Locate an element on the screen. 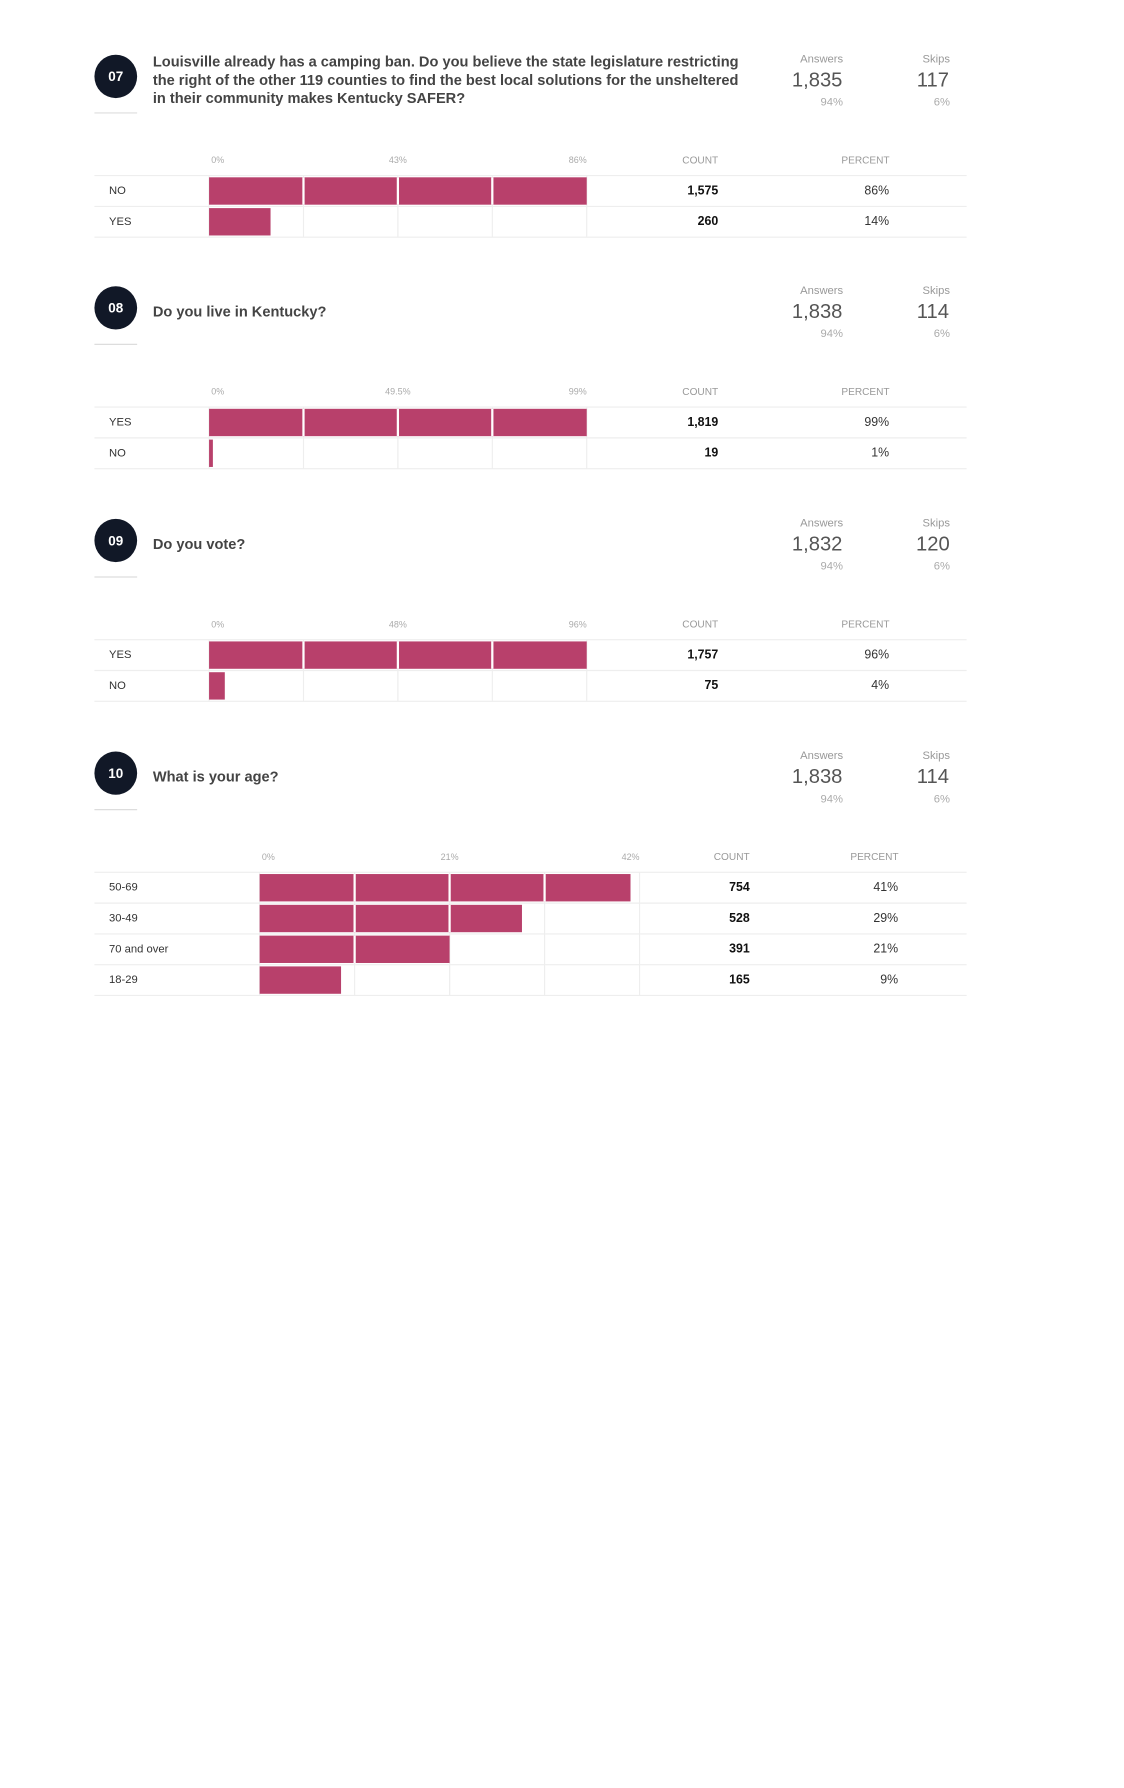 This screenshot has width=1124, height=1788. count-value: 1,819 is located at coordinates (702, 422).